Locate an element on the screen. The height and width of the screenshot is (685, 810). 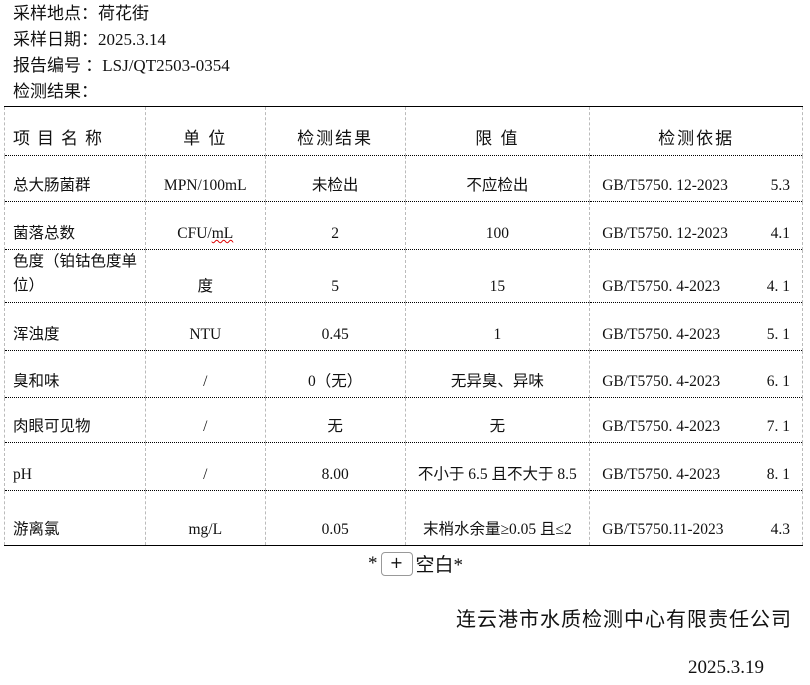
sampling-location: 采样地点：荷花街 is located at coordinates (81, 13).